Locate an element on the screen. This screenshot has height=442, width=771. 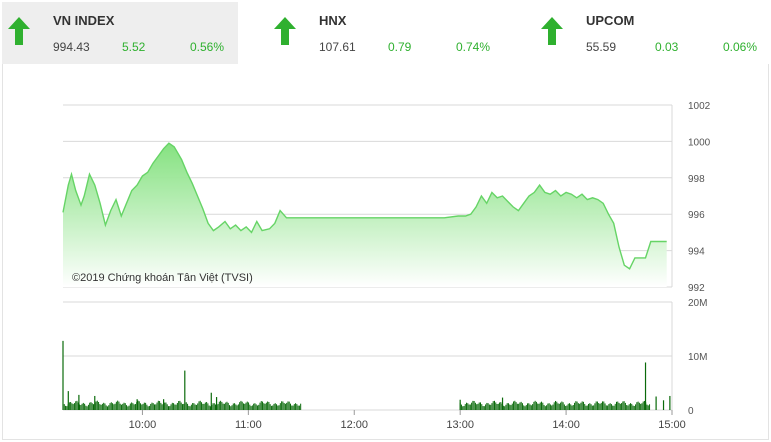
x-tick-label: 10:00 is located at coordinates (143, 425).